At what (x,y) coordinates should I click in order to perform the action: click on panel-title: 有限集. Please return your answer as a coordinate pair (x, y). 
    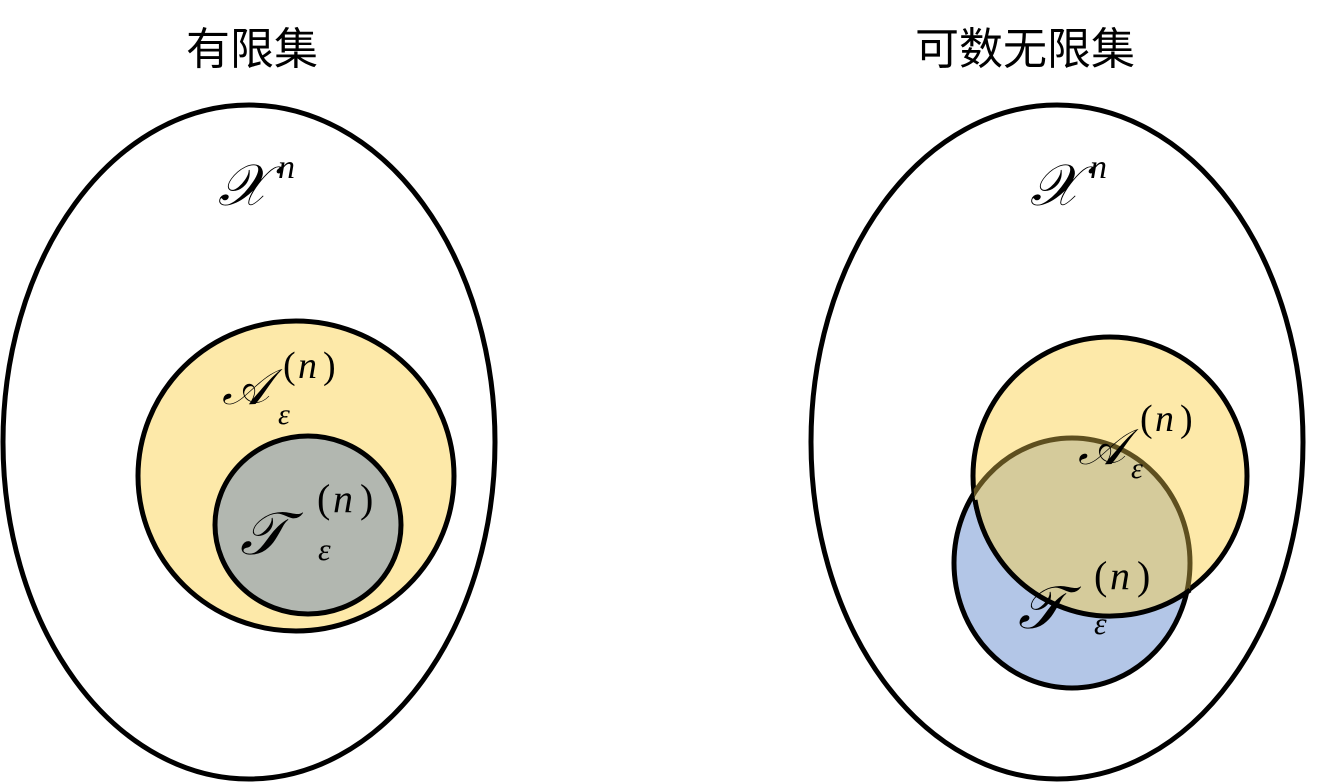
    Looking at the image, I should click on (252, 49).